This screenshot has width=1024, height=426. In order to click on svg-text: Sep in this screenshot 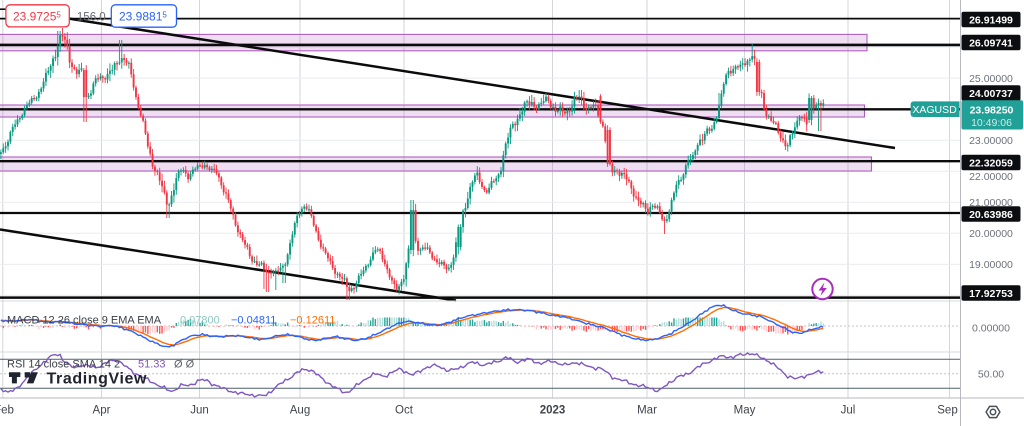, I will do `click(947, 411)`.